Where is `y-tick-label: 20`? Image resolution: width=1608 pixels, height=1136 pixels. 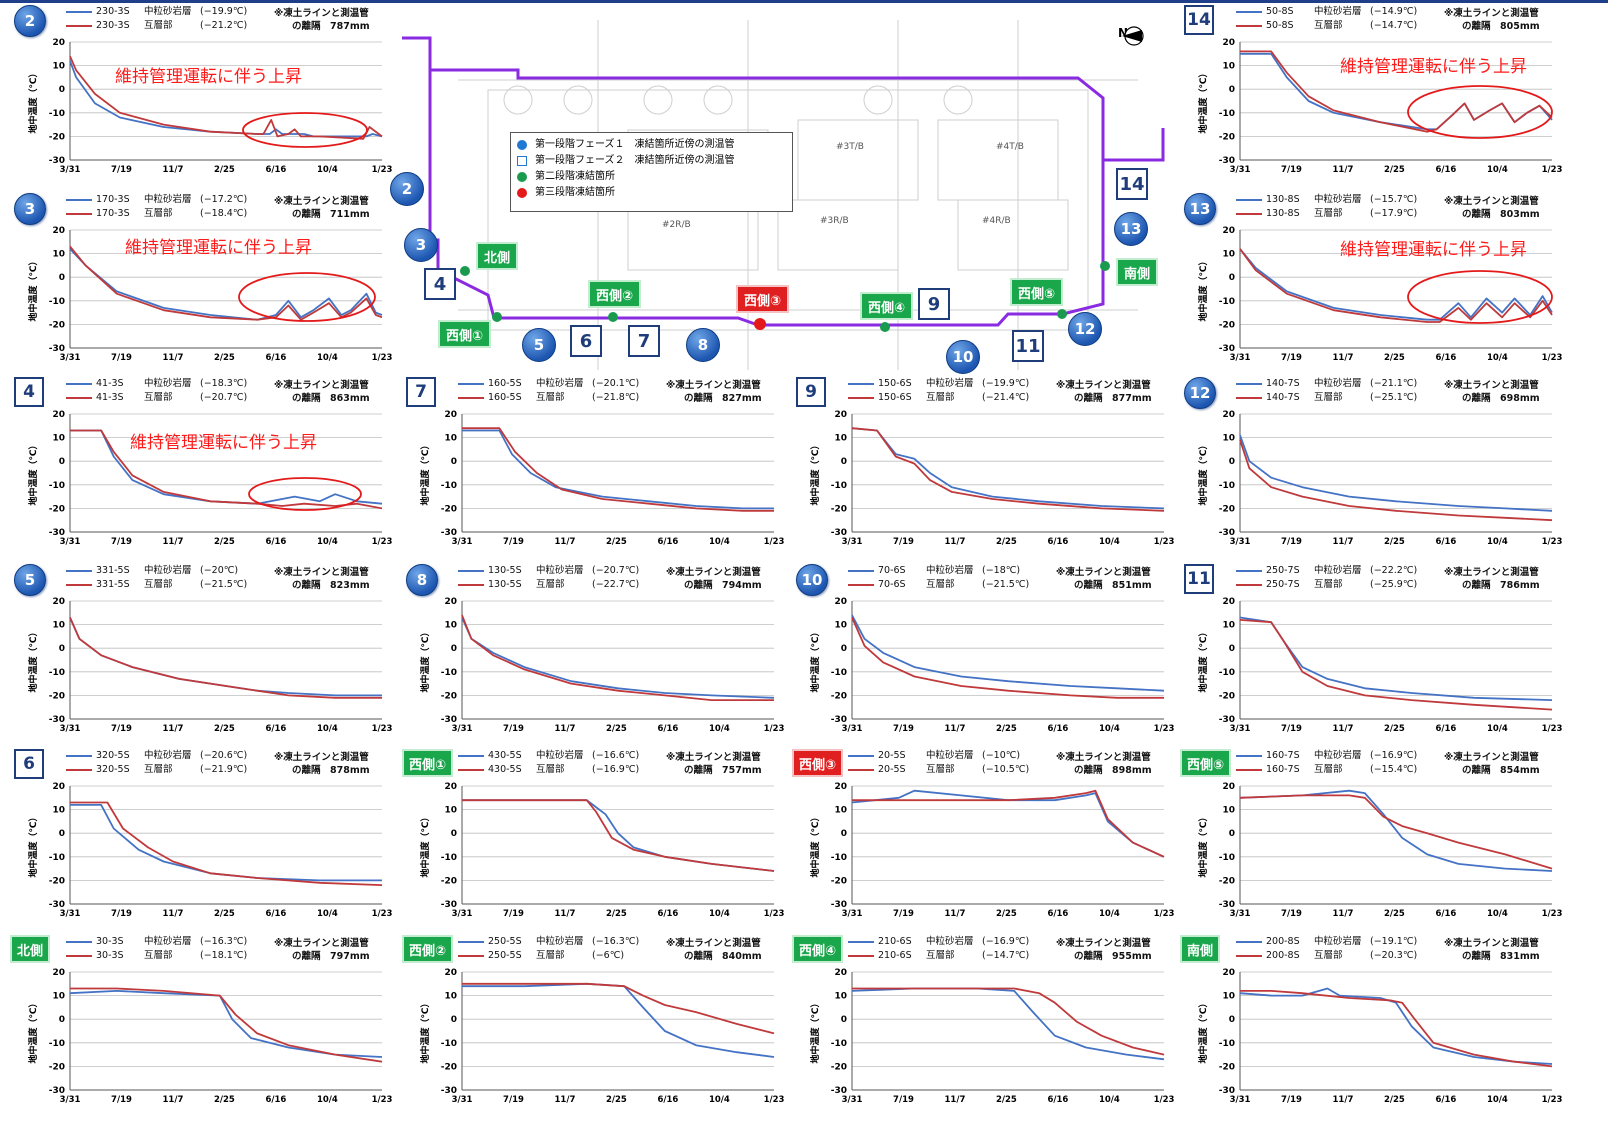 y-tick-label: 20 is located at coordinates (1228, 602).